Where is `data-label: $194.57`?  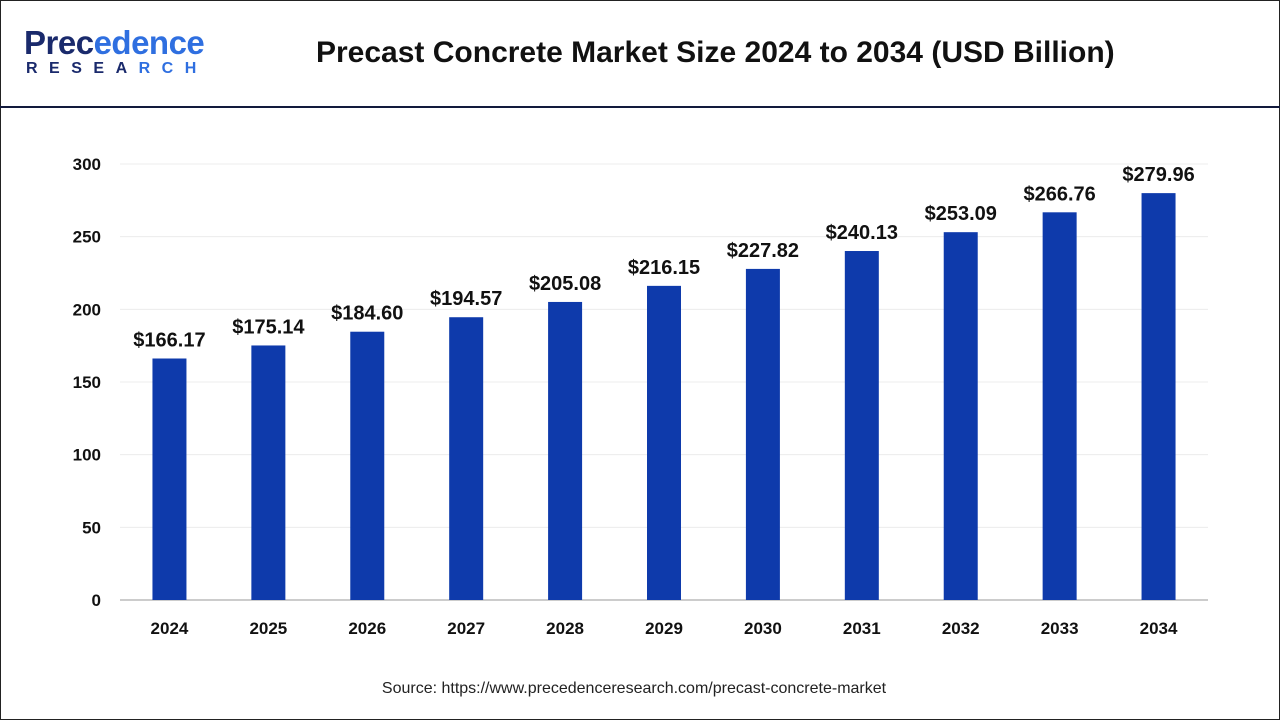 data-label: $194.57 is located at coordinates (466, 299).